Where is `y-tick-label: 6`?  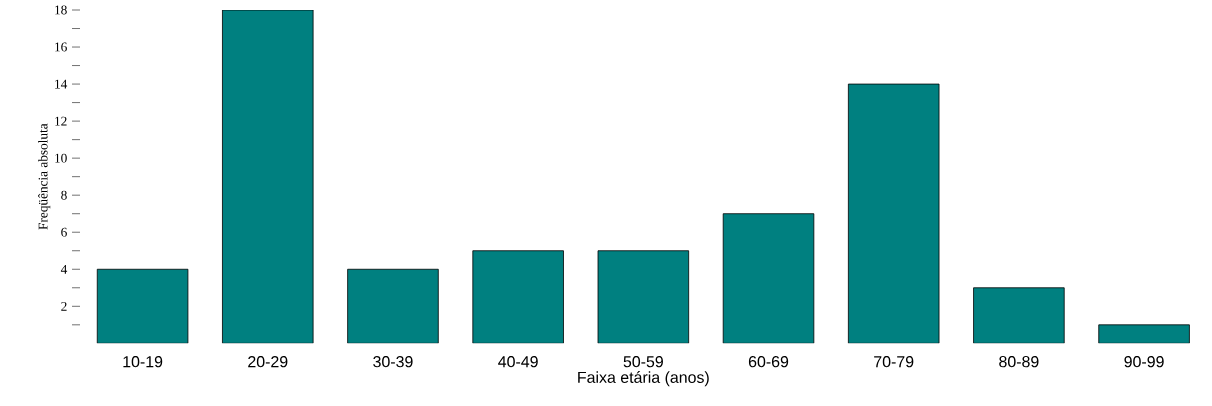
y-tick-label: 6 is located at coordinates (64, 232).